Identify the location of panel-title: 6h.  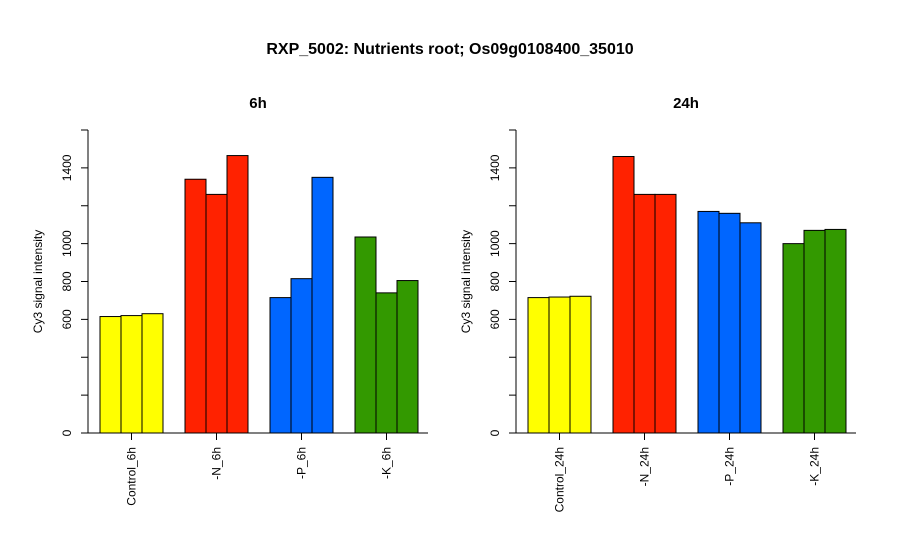
(258, 103).